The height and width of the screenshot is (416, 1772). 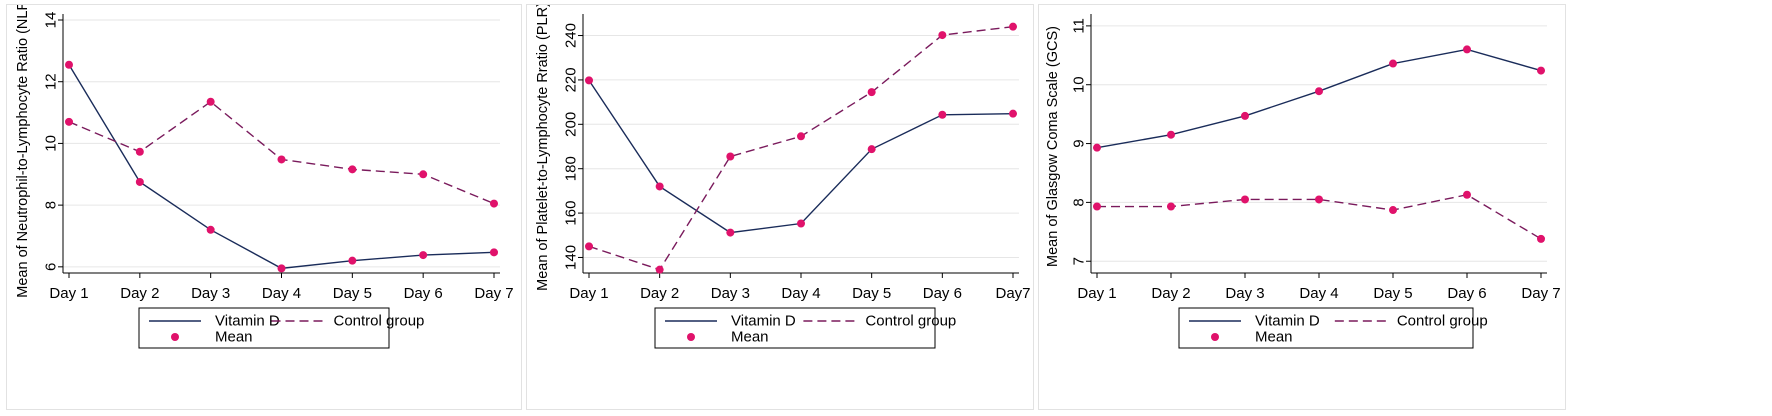 What do you see at coordinates (51, 81) in the screenshot?
I see `y-tick-label: 12` at bounding box center [51, 81].